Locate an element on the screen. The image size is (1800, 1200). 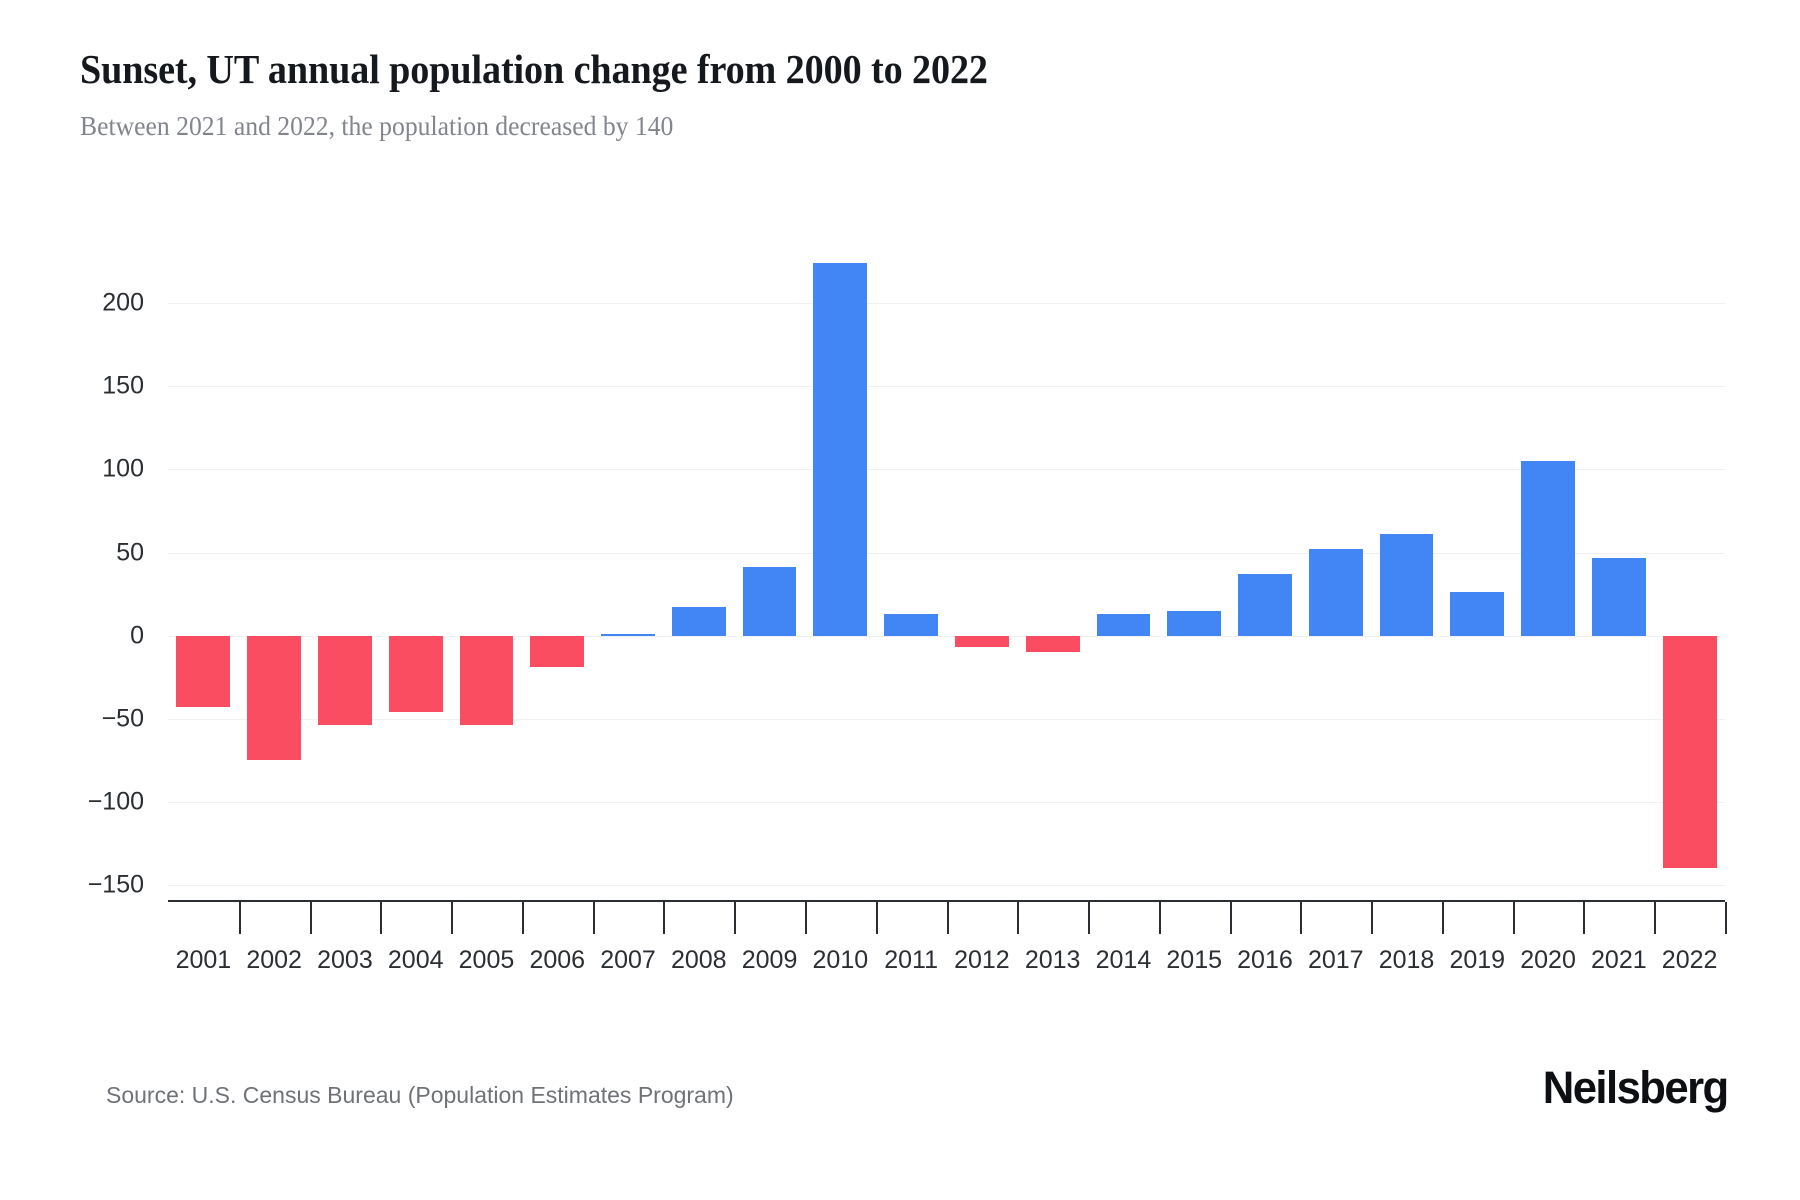
x-axis-line is located at coordinates (946, 901).